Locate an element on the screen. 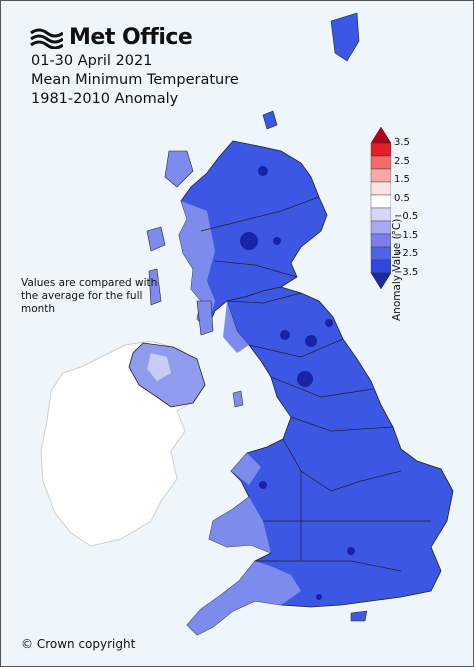  isle-of-wight is located at coordinates (359, 616).